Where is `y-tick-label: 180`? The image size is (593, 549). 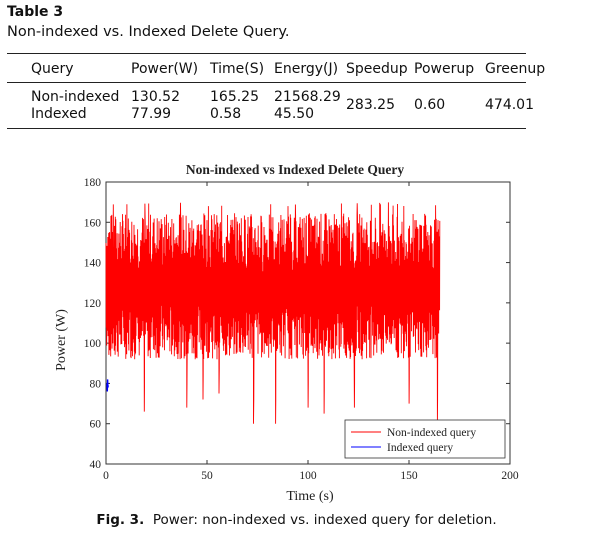 y-tick-label: 180 is located at coordinates (93, 183).